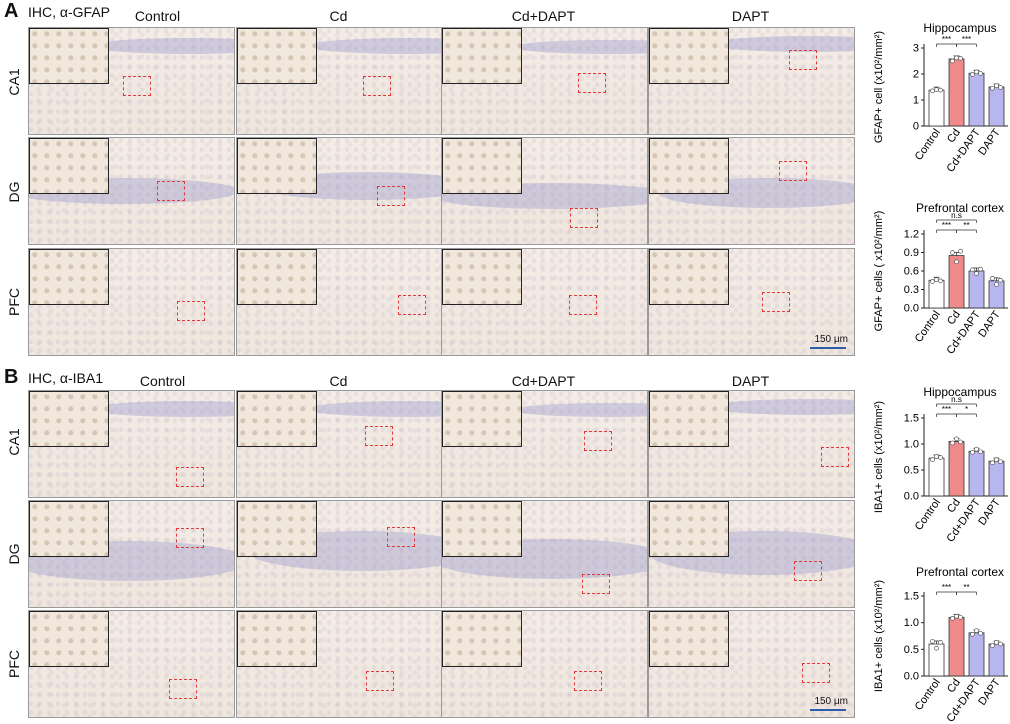  I want to click on significance-label: *, so click(966, 409).